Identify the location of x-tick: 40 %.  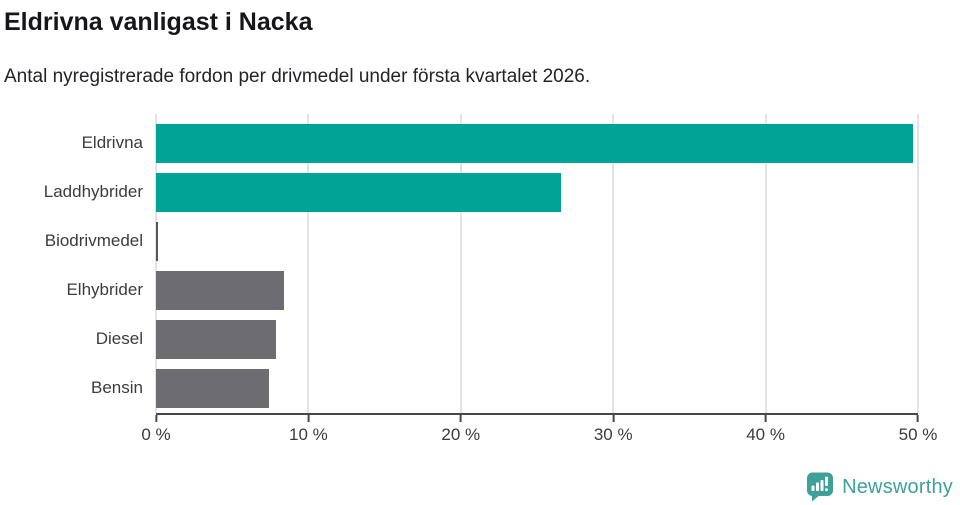
(765, 429).